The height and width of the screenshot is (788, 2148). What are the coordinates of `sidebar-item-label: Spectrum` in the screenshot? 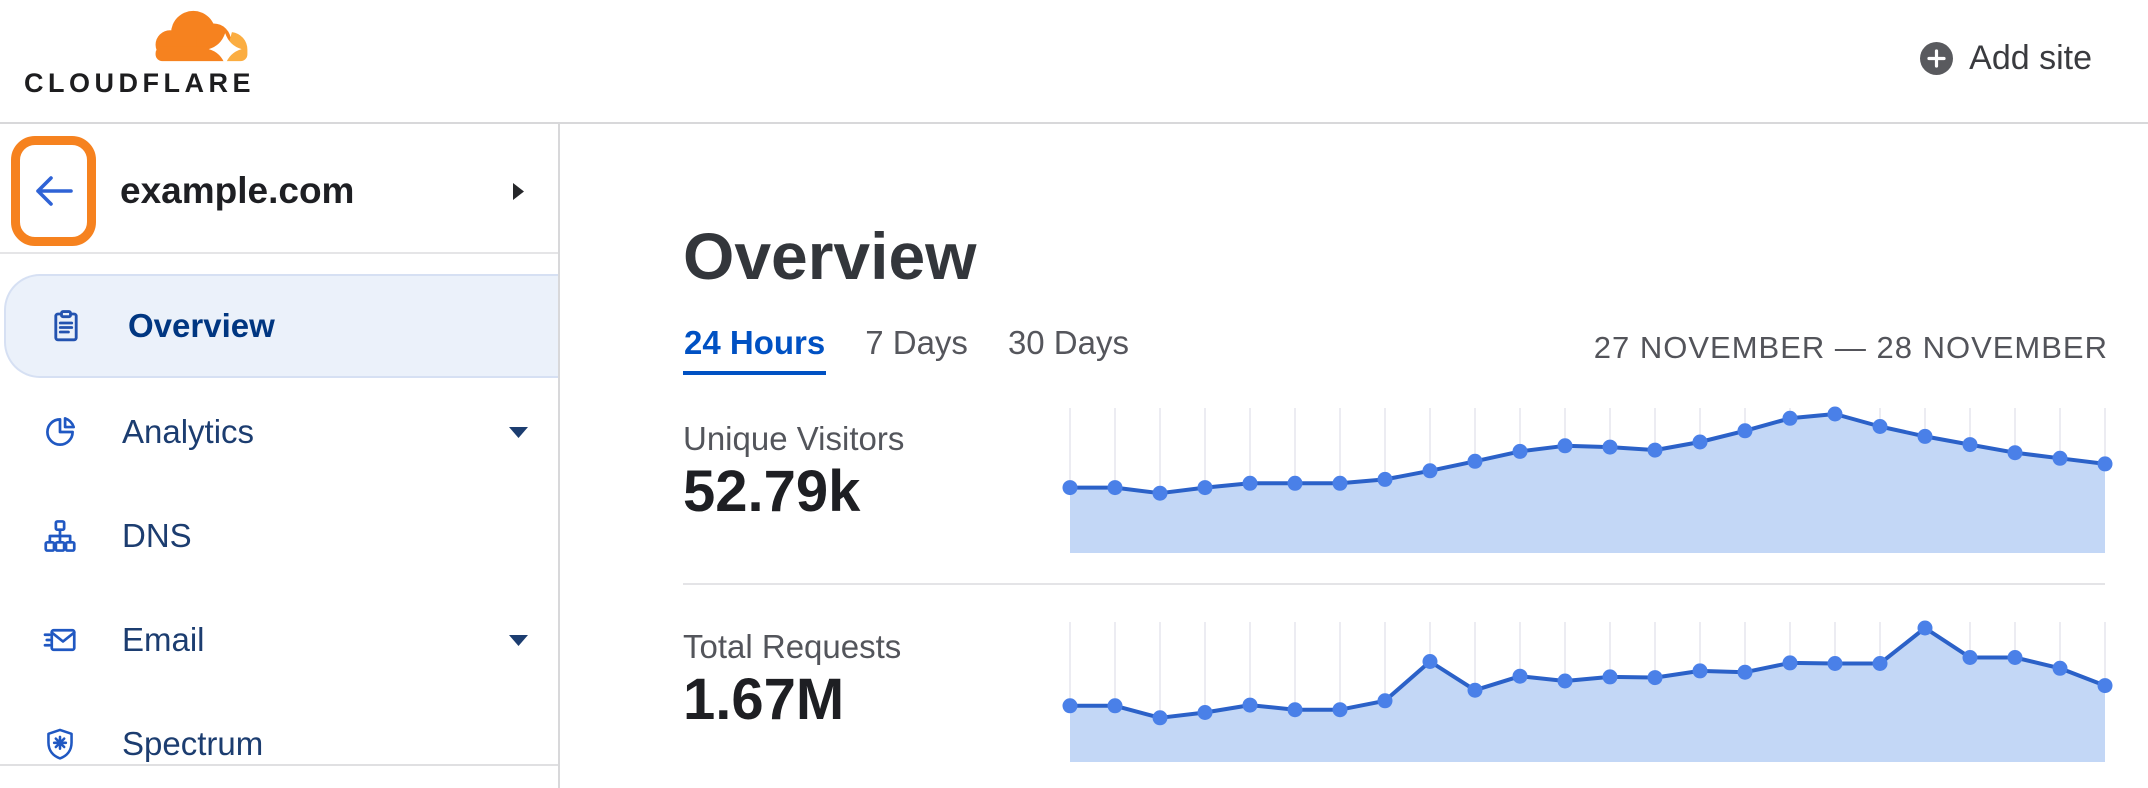 It's located at (193, 743).